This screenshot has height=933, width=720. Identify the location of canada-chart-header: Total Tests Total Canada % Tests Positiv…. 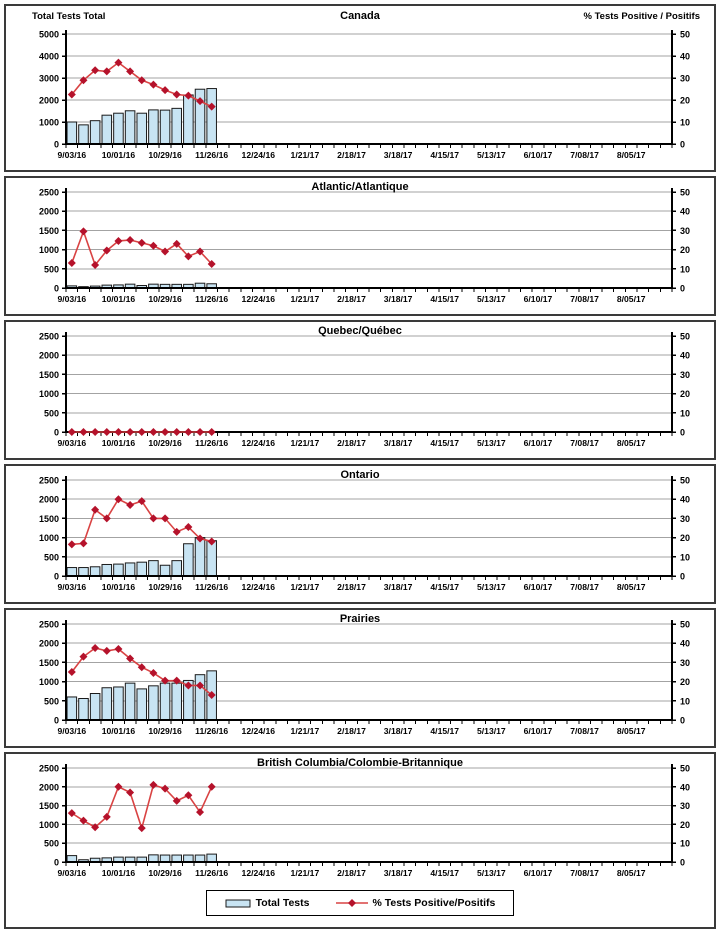
(360, 15).